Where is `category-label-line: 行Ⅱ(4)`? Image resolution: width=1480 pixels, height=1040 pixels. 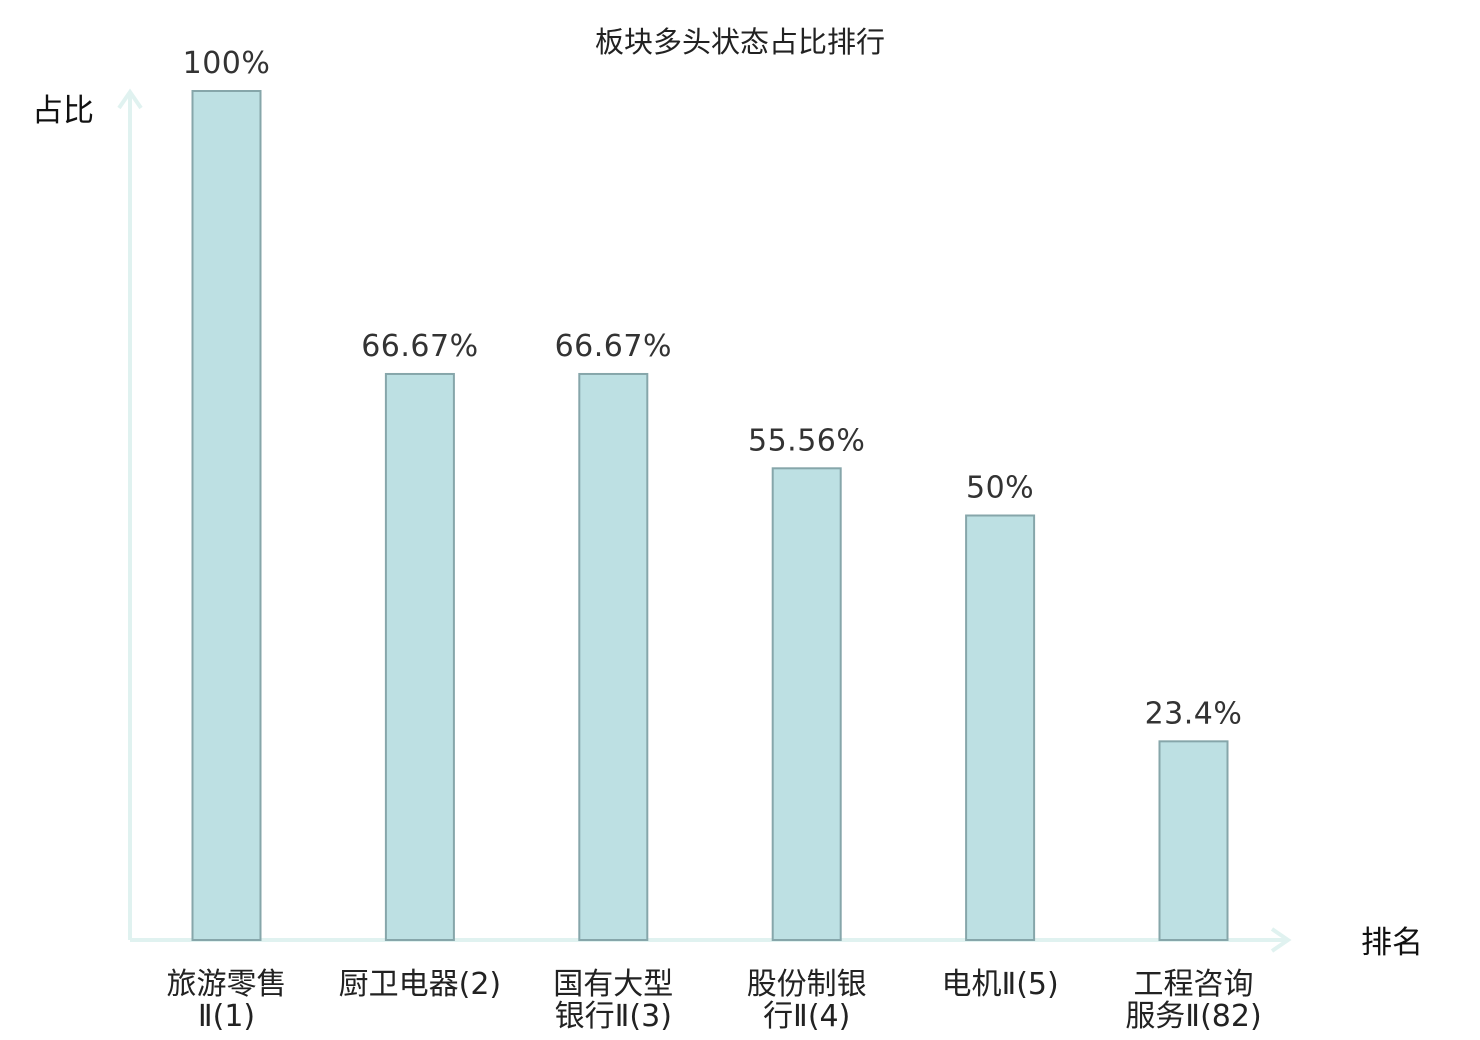 category-label-line: 行Ⅱ(4) is located at coordinates (806, 1016).